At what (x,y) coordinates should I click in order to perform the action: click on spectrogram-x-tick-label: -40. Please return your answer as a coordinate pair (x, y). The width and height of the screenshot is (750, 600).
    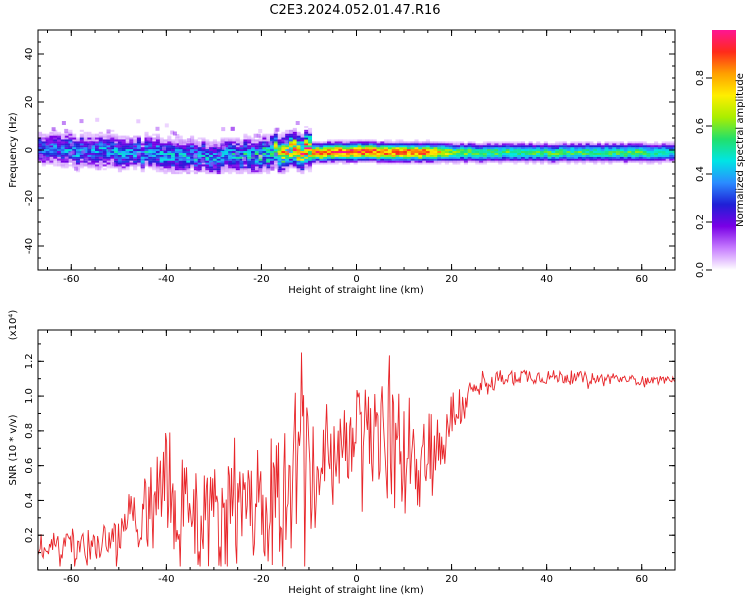
    Looking at the image, I should click on (166, 279).